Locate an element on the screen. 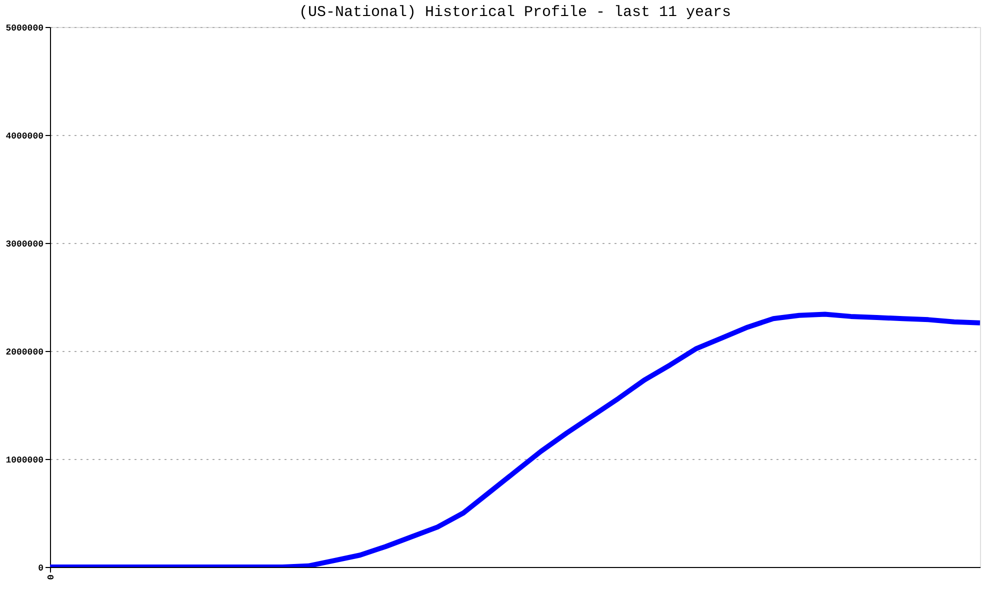  y-tick-label: 4000000 is located at coordinates (25, 137).